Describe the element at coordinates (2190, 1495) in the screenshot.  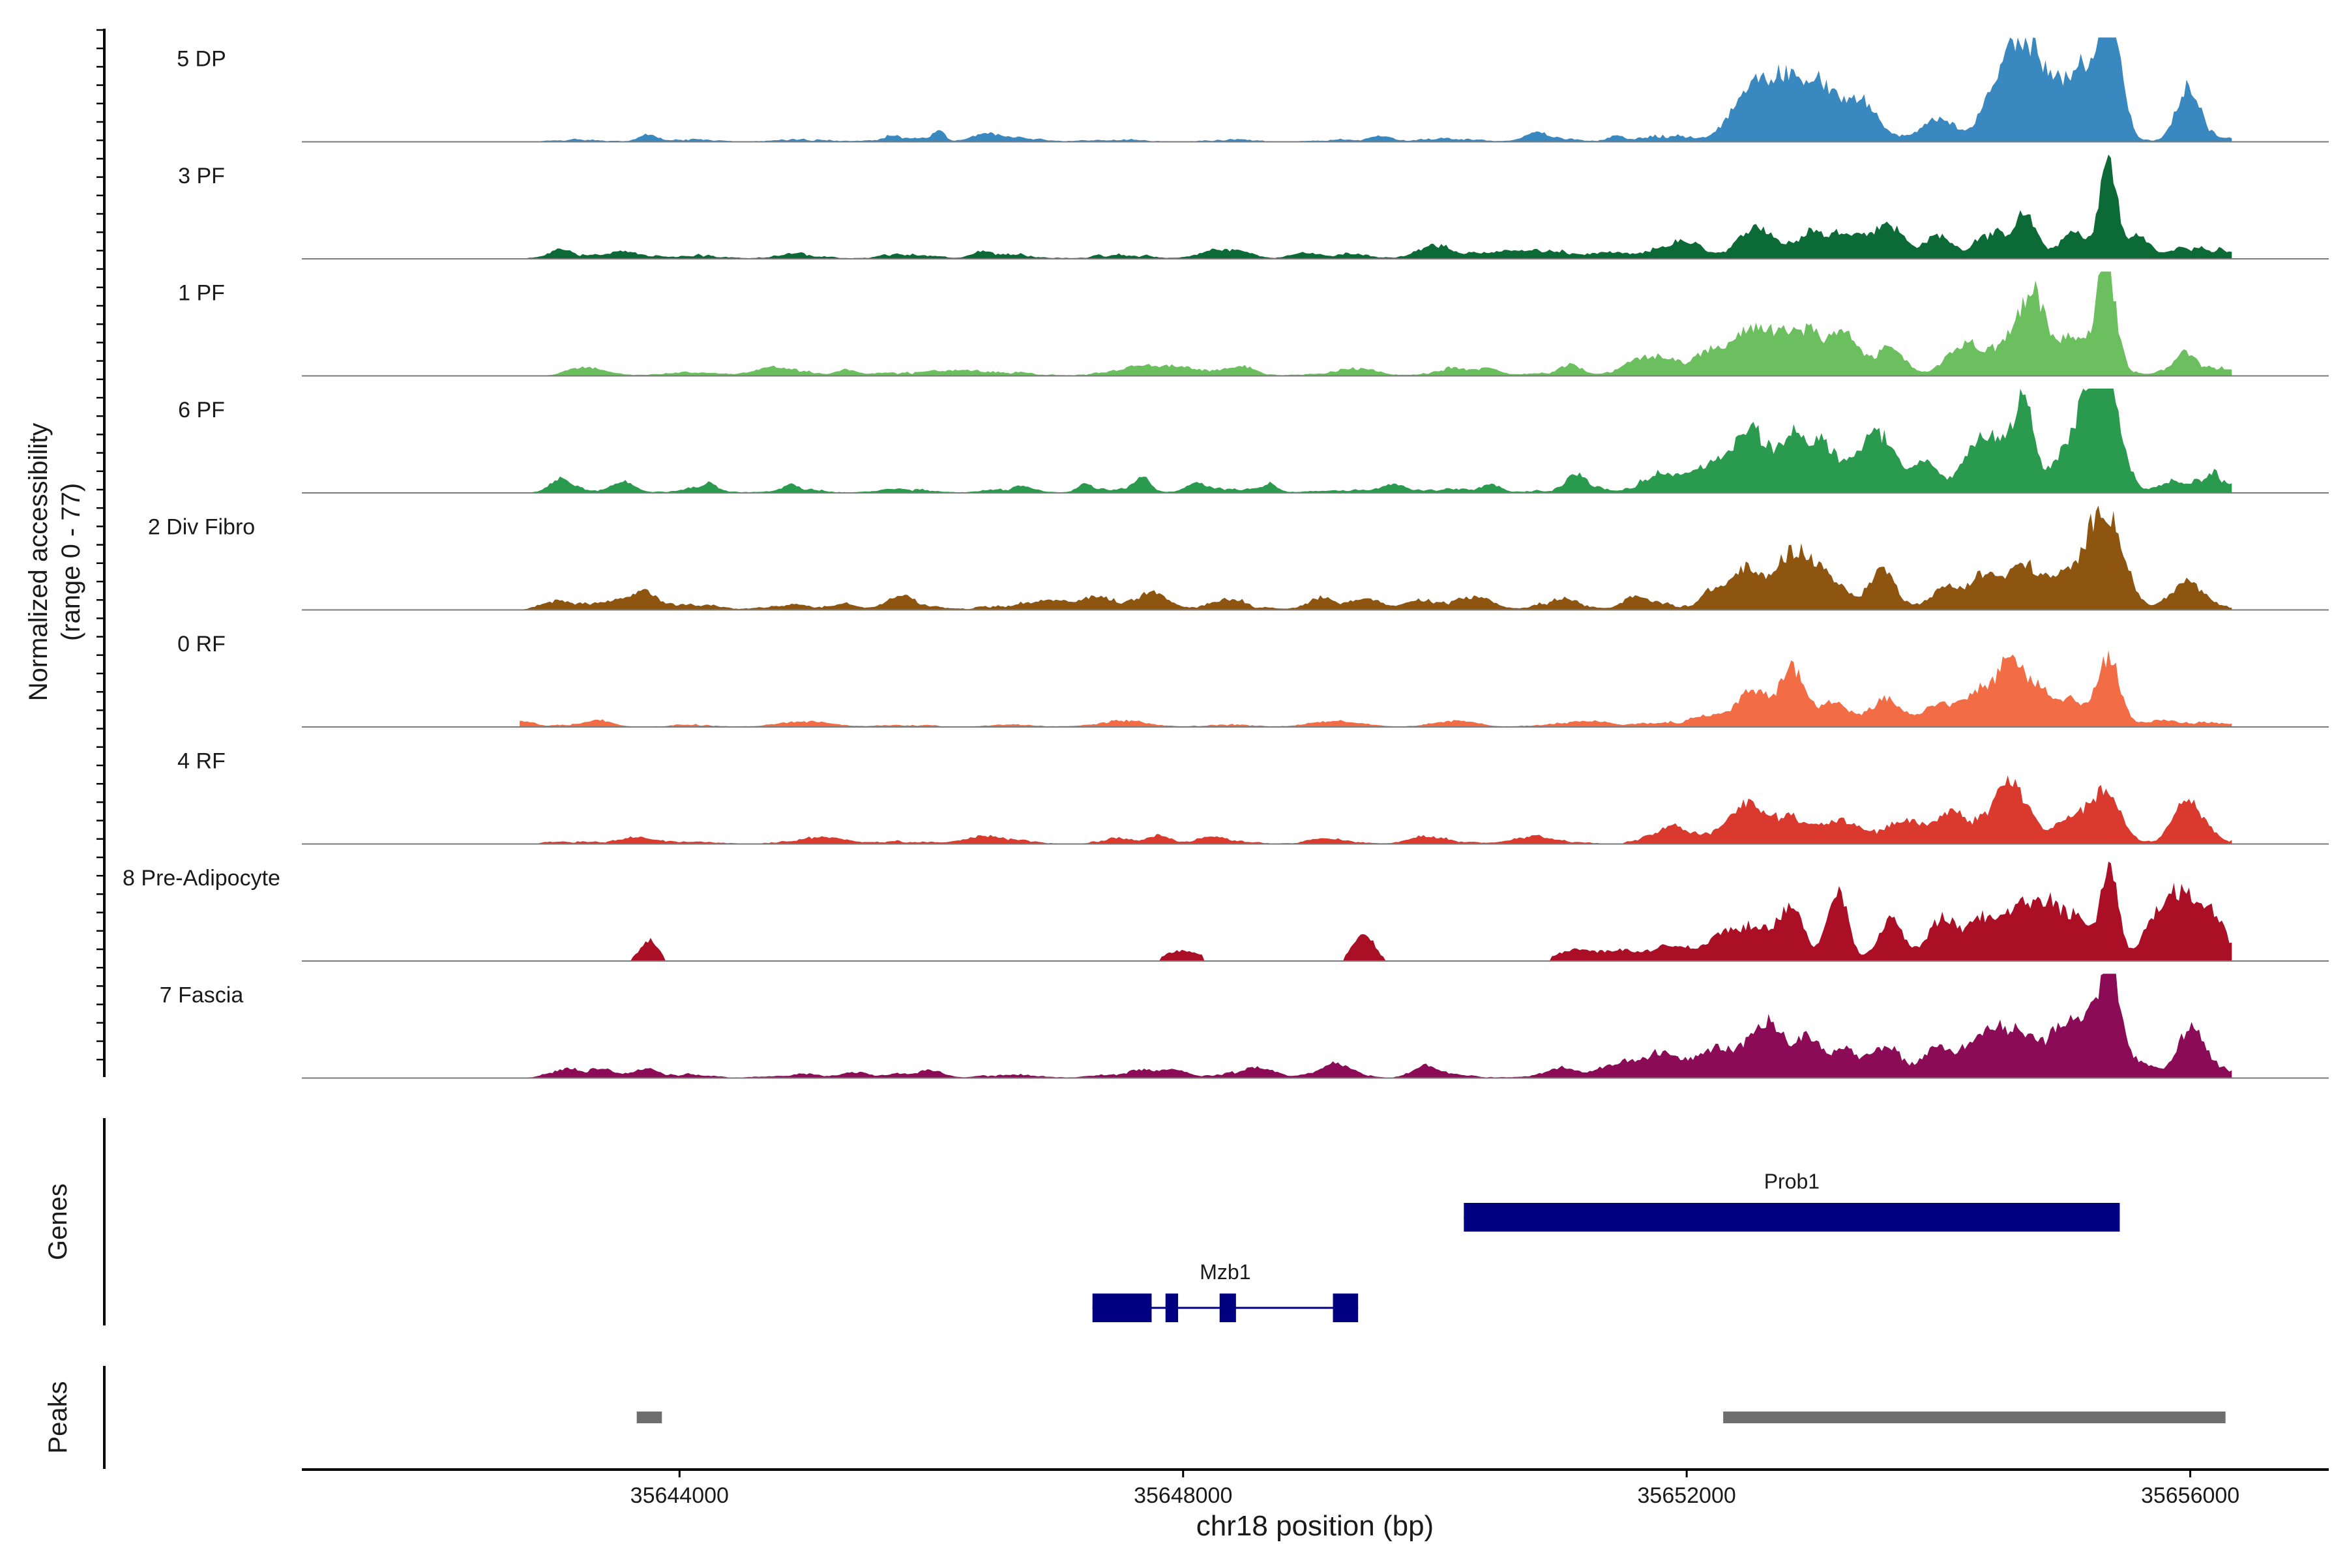
I see `x-tick-label: 35656000` at that location.